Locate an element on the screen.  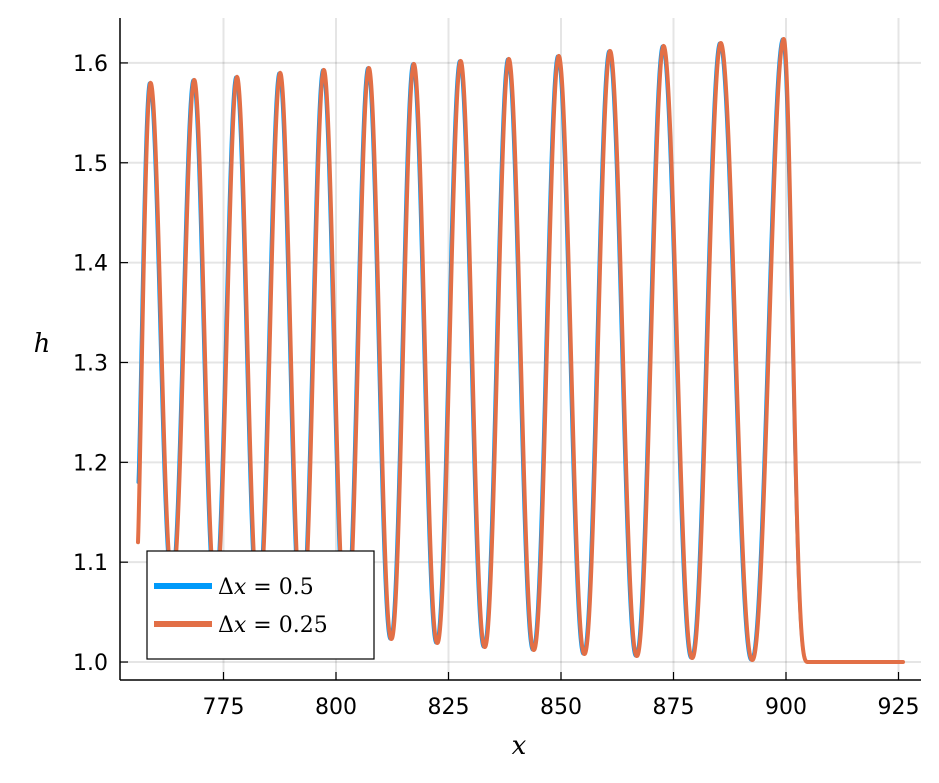
y-tick-labels: 1.0 1.1 1.2 1.3 1.4 1.5 1.6 is located at coordinates (100, 364).